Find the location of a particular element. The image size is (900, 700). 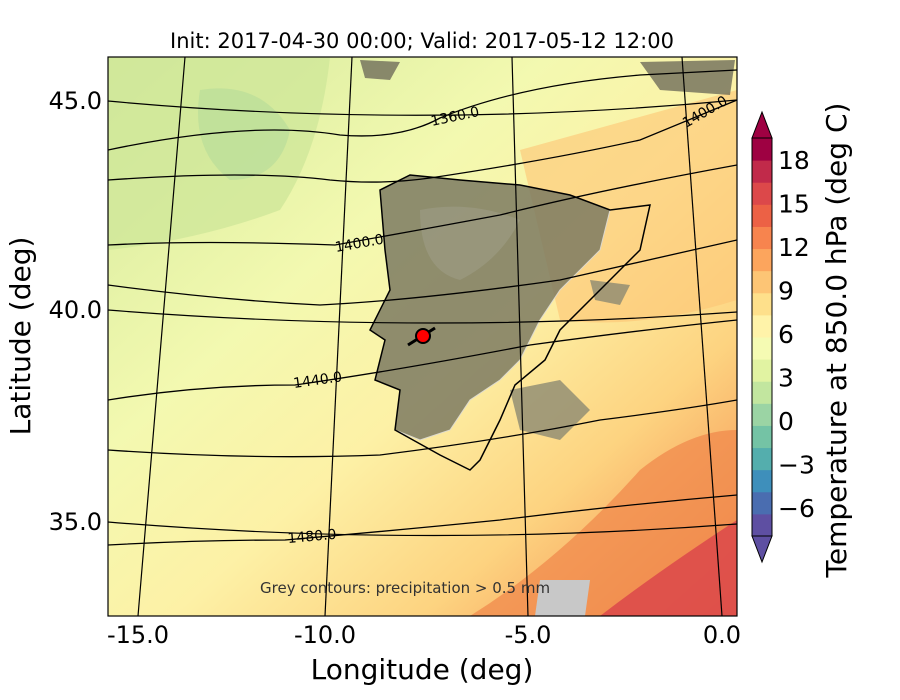

y-axis-label: Latitude (deg) is located at coordinates (20, 336).